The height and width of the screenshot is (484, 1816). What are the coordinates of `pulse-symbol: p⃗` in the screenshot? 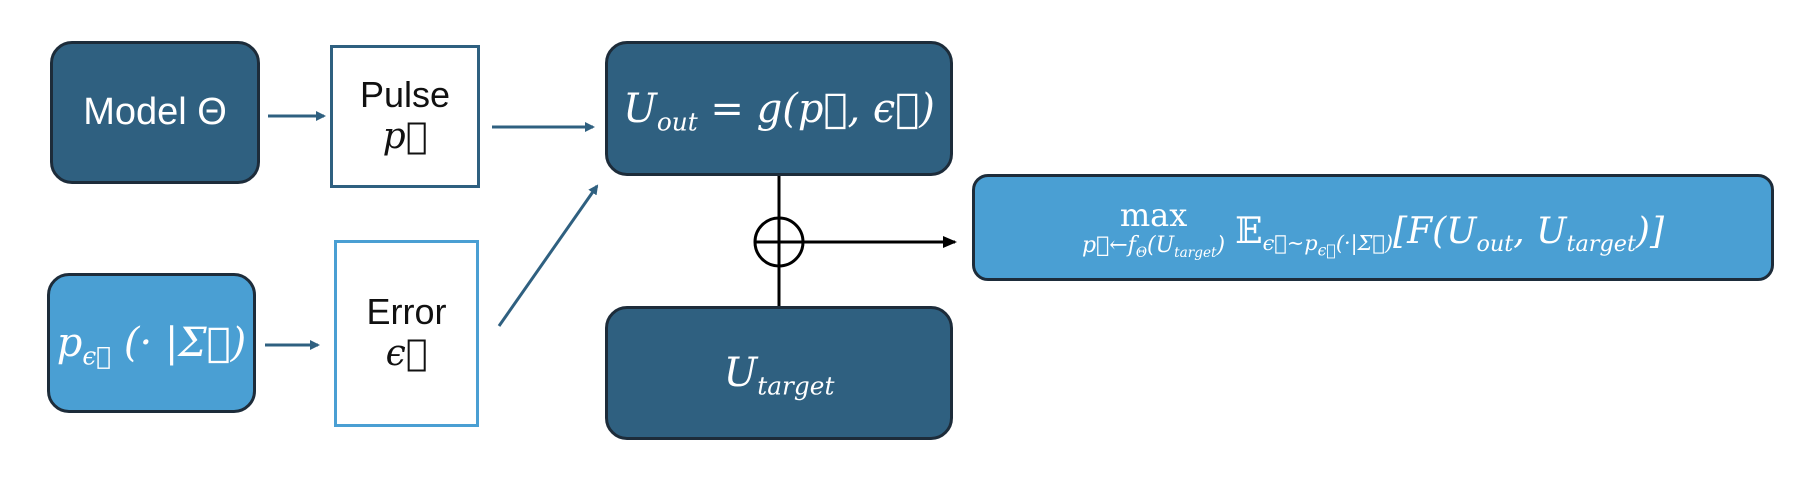 It's located at (405, 136).